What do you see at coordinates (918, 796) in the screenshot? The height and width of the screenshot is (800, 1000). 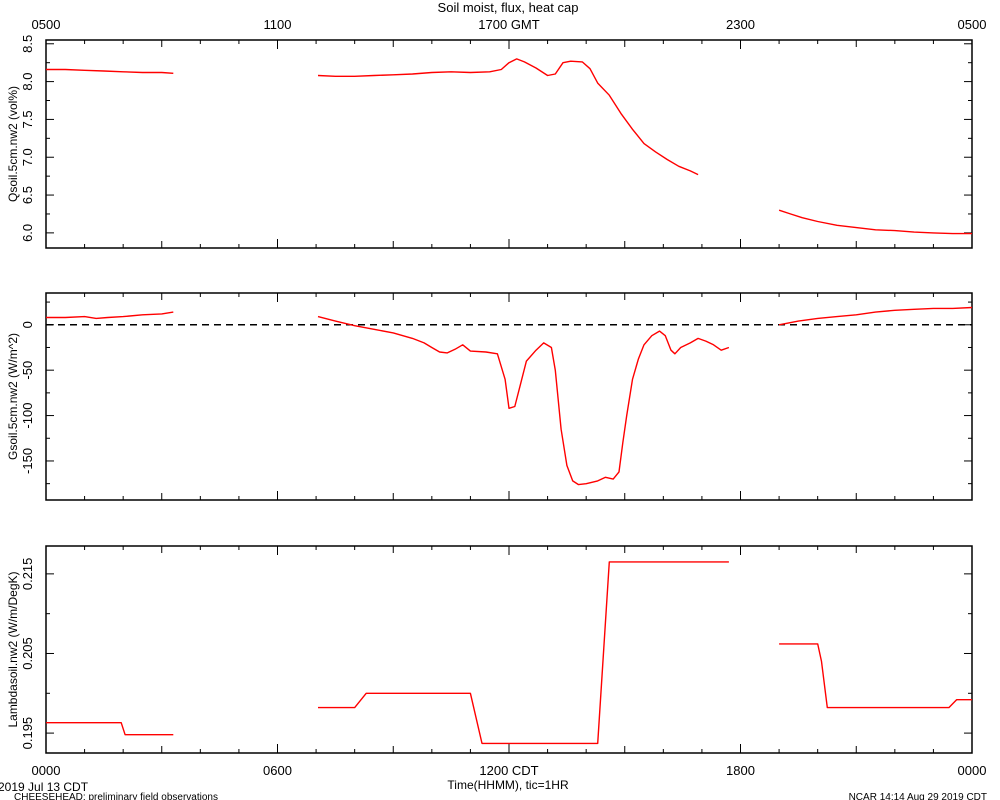 I see `footer-right: NCAR 14:14 Aug 29 2019 CDT` at bounding box center [918, 796].